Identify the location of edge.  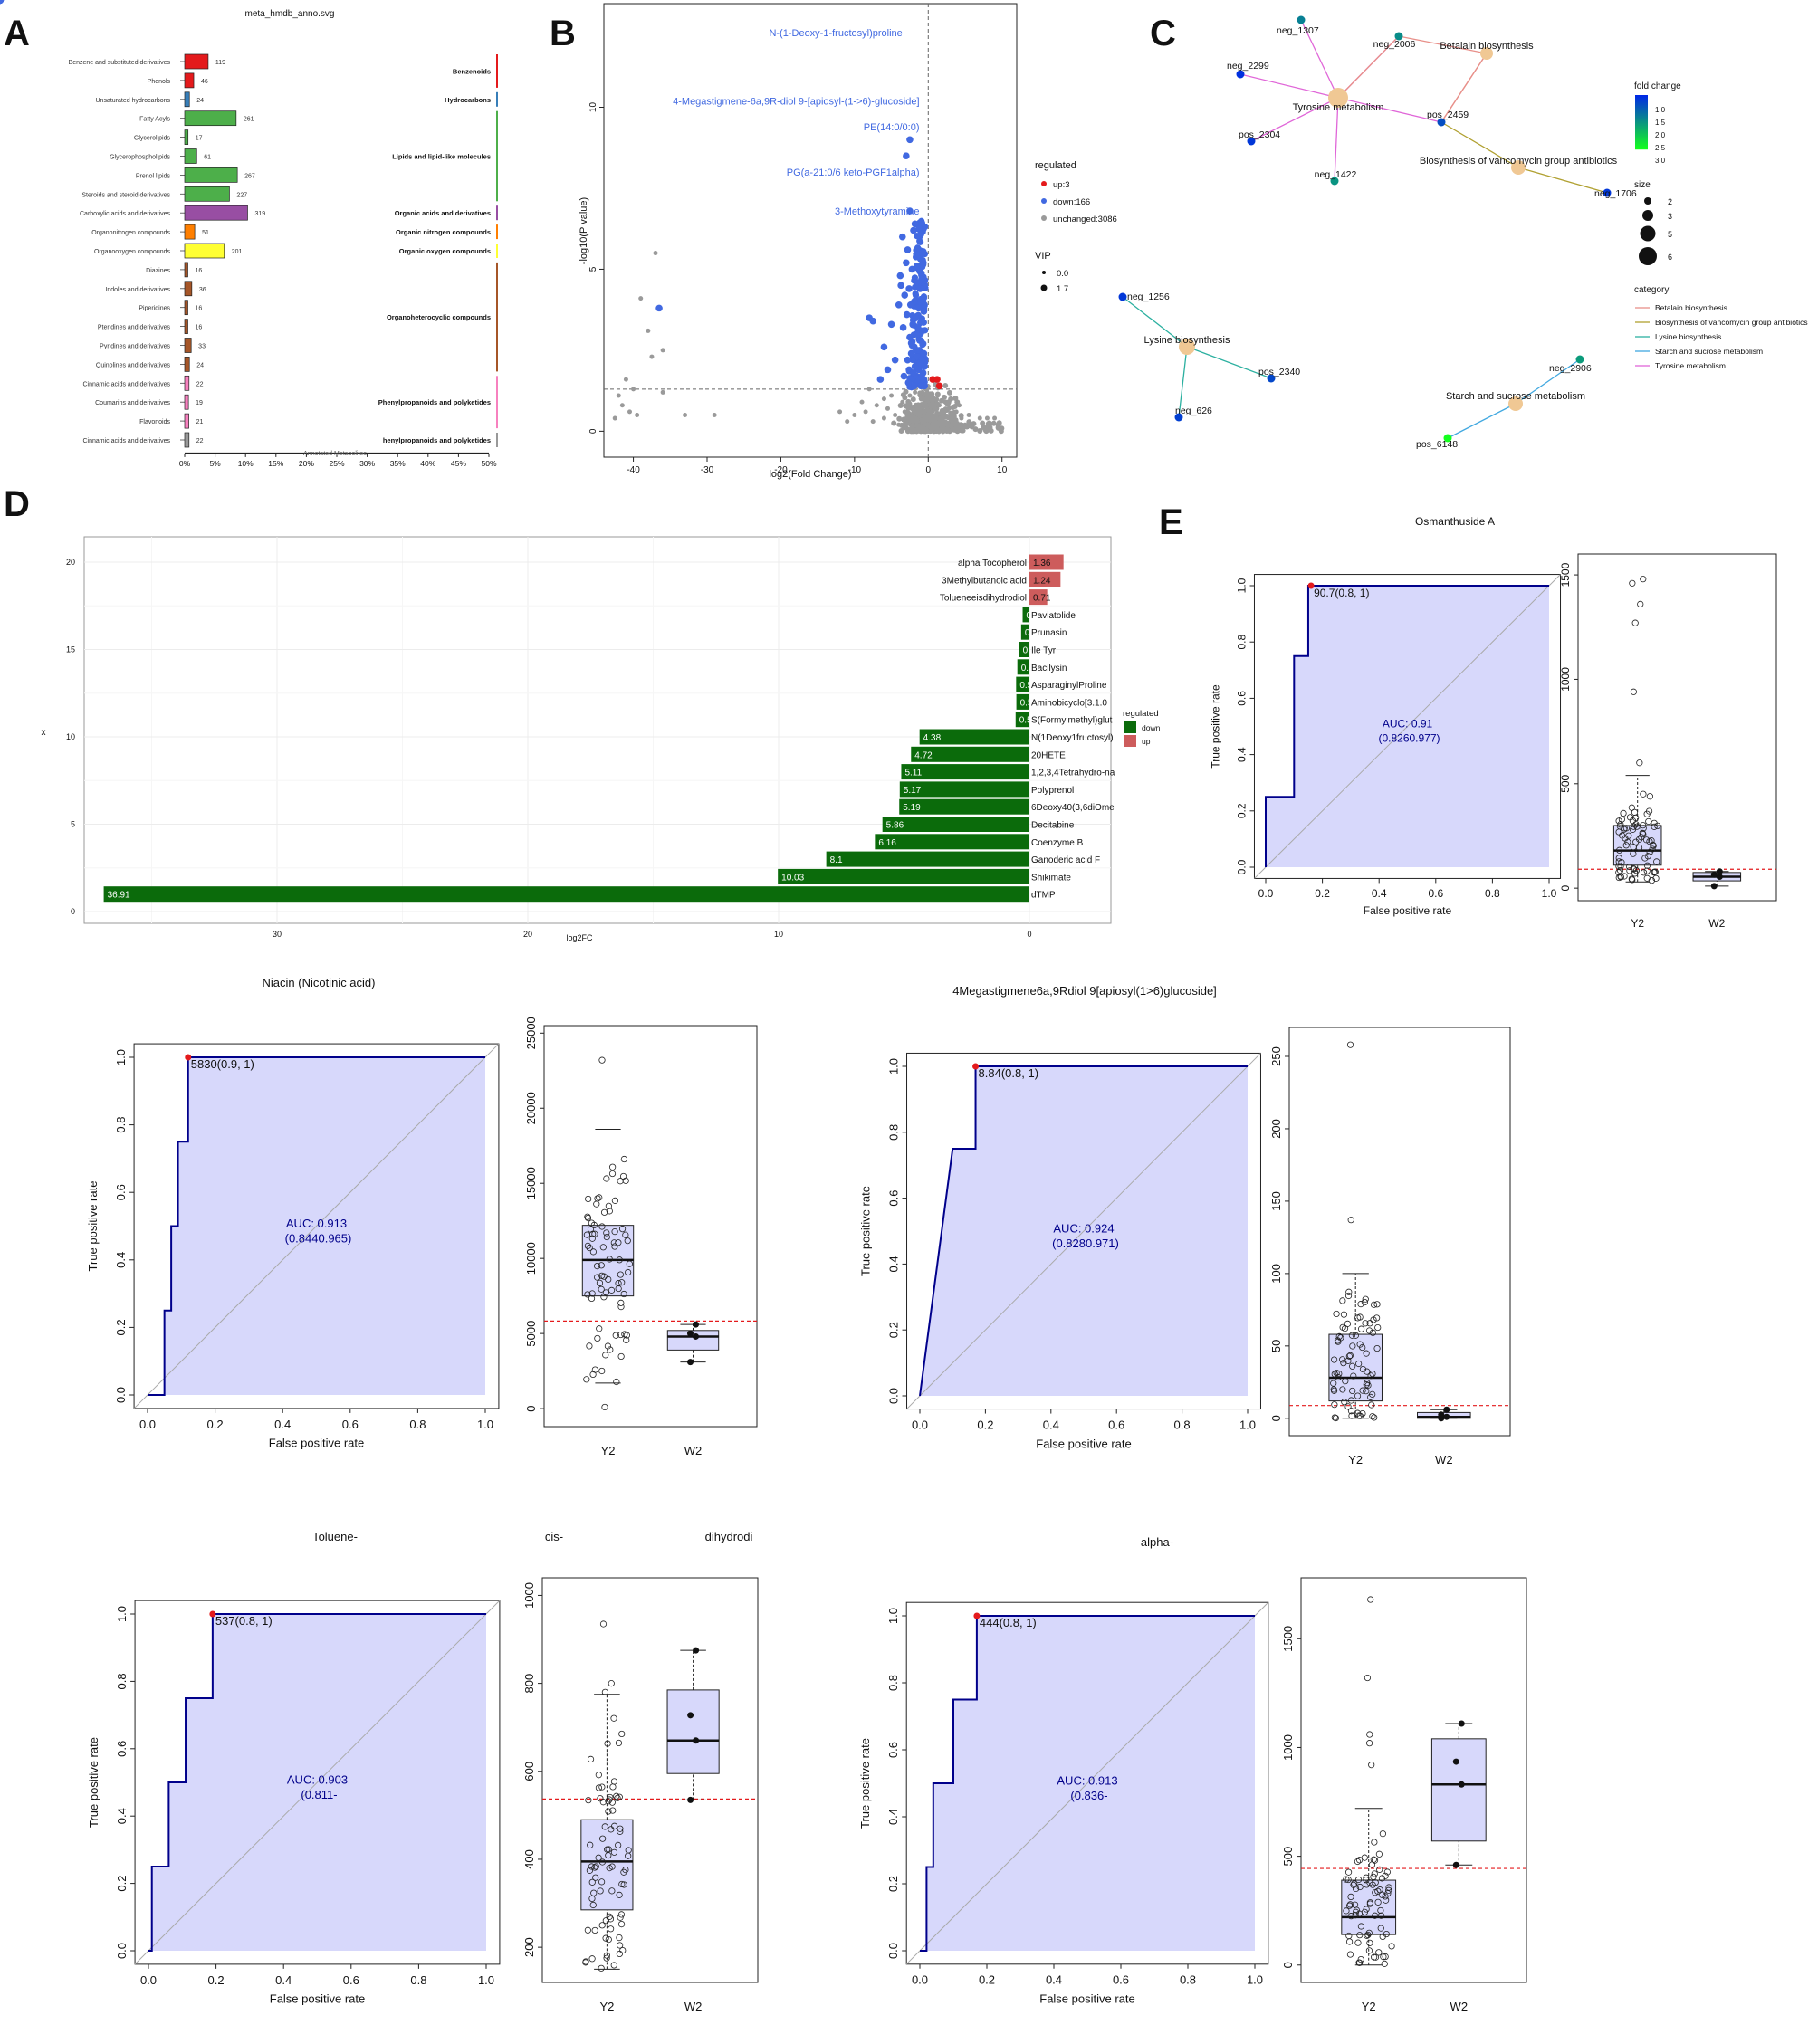
(1336, 139).